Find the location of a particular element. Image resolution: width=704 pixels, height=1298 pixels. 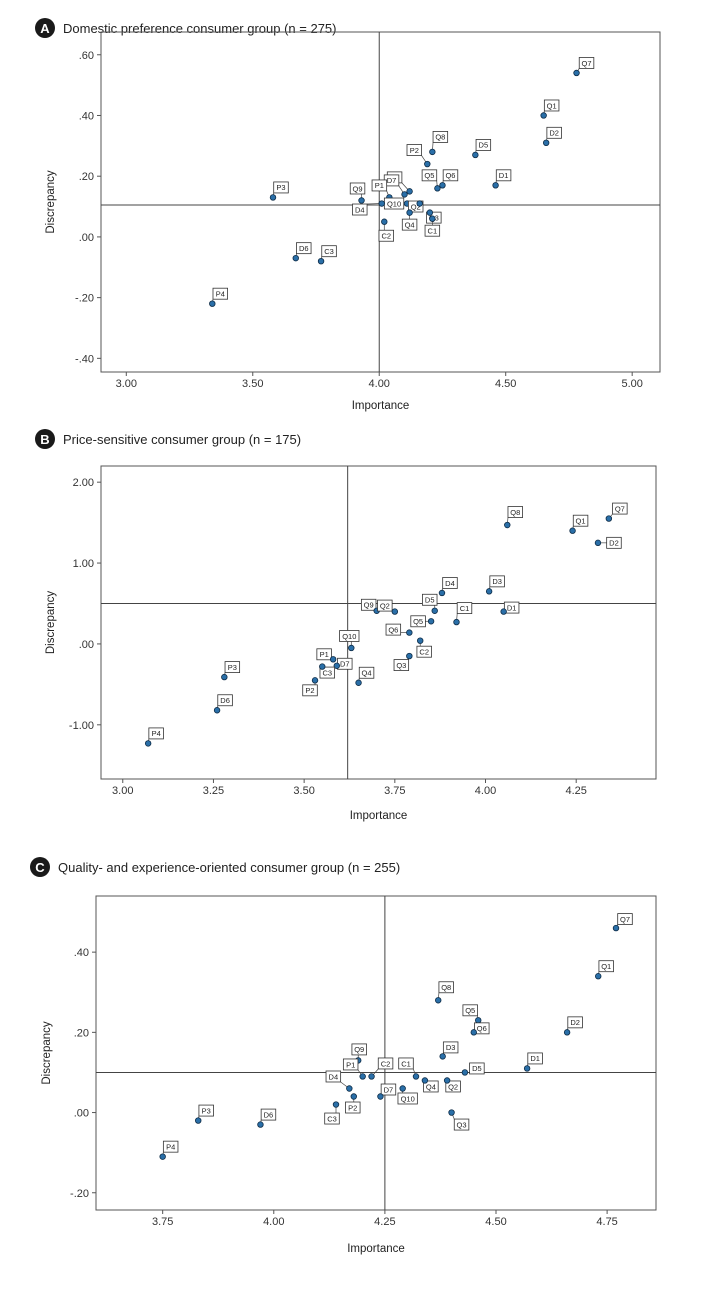

y-tick-label: -.40 is located at coordinates (84, 359).